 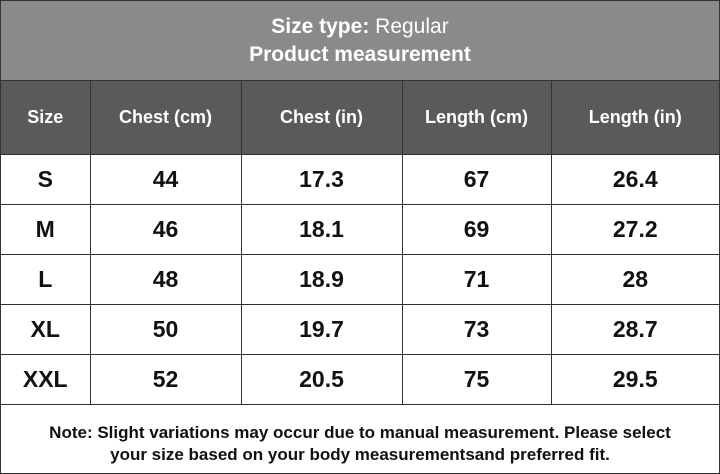 I want to click on cell-length-in: 28.7, so click(x=634, y=329).